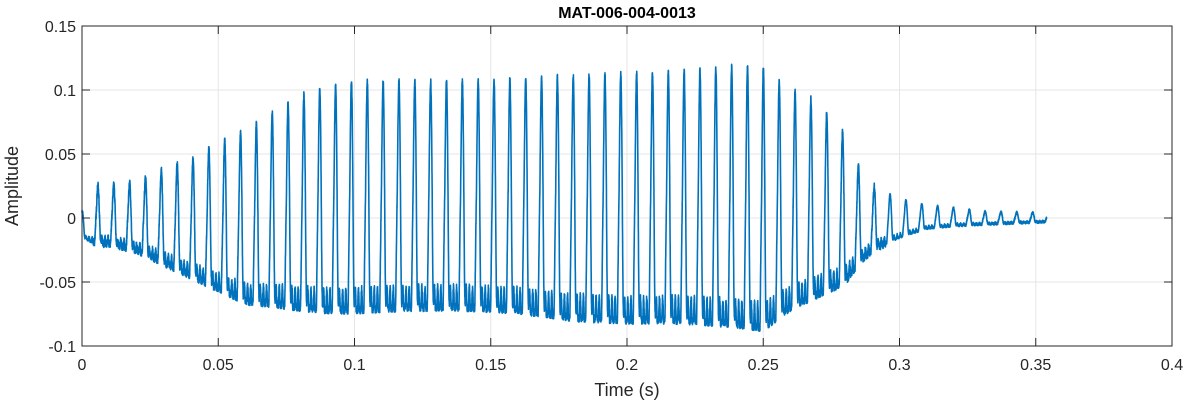  Describe the element at coordinates (218, 365) in the screenshot. I see `x-tick-label: 0.05` at that location.